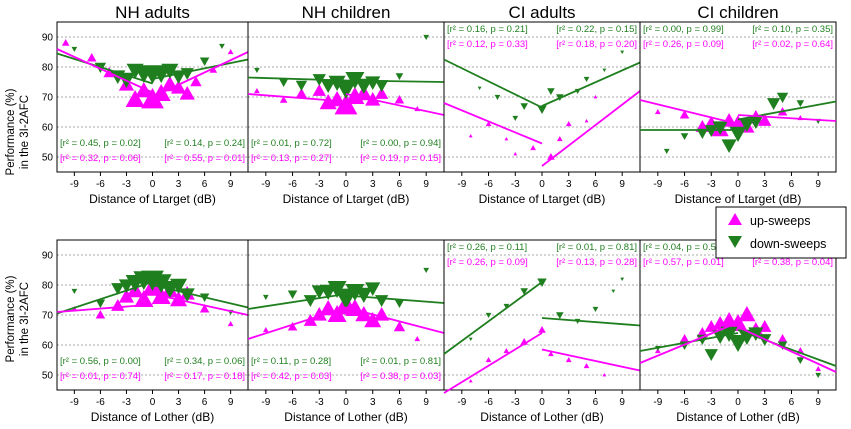 The width and height of the screenshot is (851, 429). Describe the element at coordinates (683, 44) in the screenshot. I see `stat-up-left: [r² = 0.26, p = 0.09]` at that location.